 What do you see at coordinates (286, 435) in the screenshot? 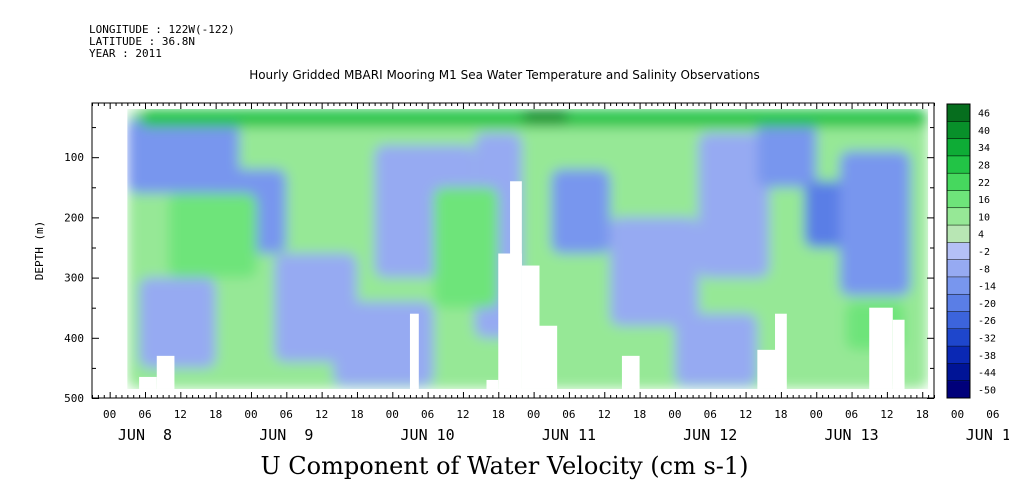
I see `x-day-label: JUN 9` at bounding box center [286, 435].